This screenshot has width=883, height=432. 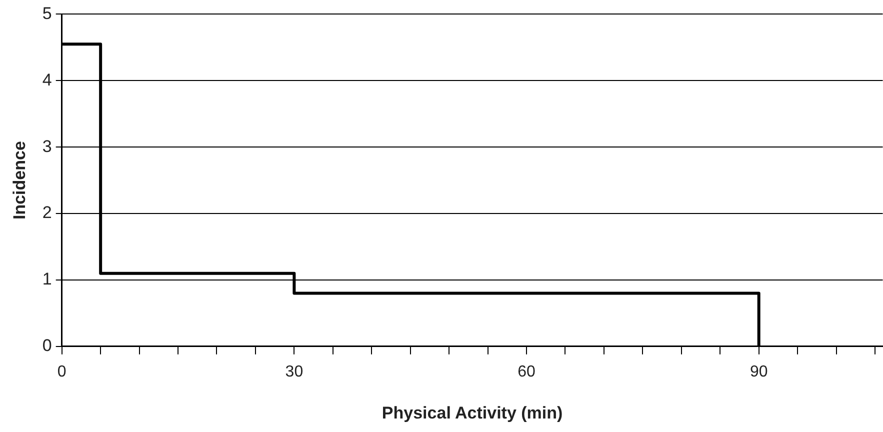 What do you see at coordinates (47, 279) in the screenshot?
I see `y-tick-label: 1` at bounding box center [47, 279].